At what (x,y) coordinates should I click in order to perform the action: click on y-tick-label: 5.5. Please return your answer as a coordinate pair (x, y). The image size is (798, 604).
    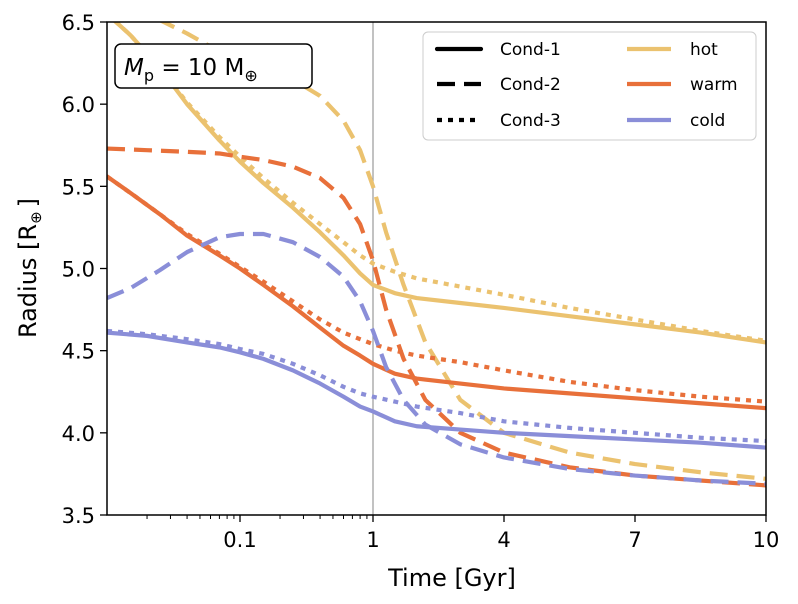
    Looking at the image, I should click on (78, 187).